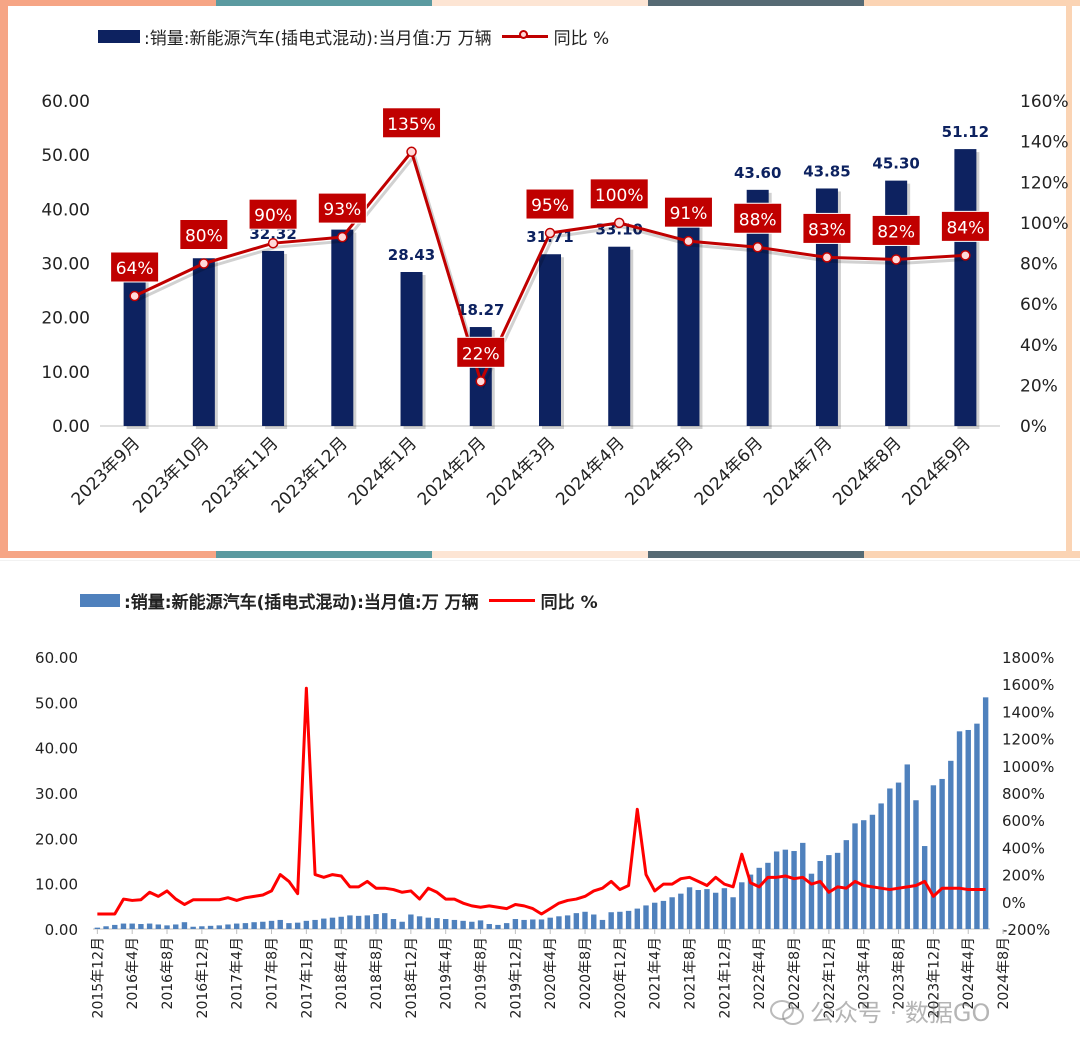 Image resolution: width=1080 pixels, height=1051 pixels. I want to click on y2-axis-tick-label: 160%, so click(1044, 102).